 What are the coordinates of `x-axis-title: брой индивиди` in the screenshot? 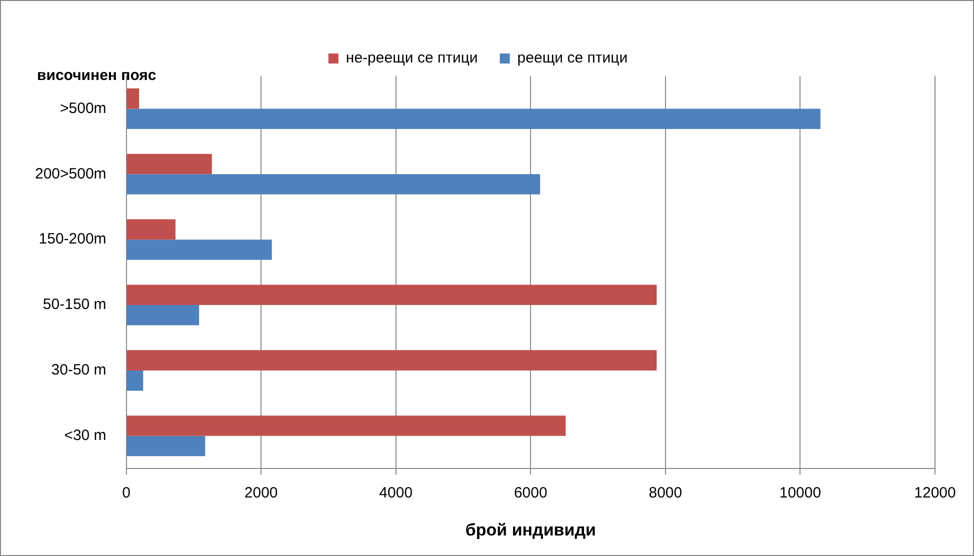 It's located at (530, 530).